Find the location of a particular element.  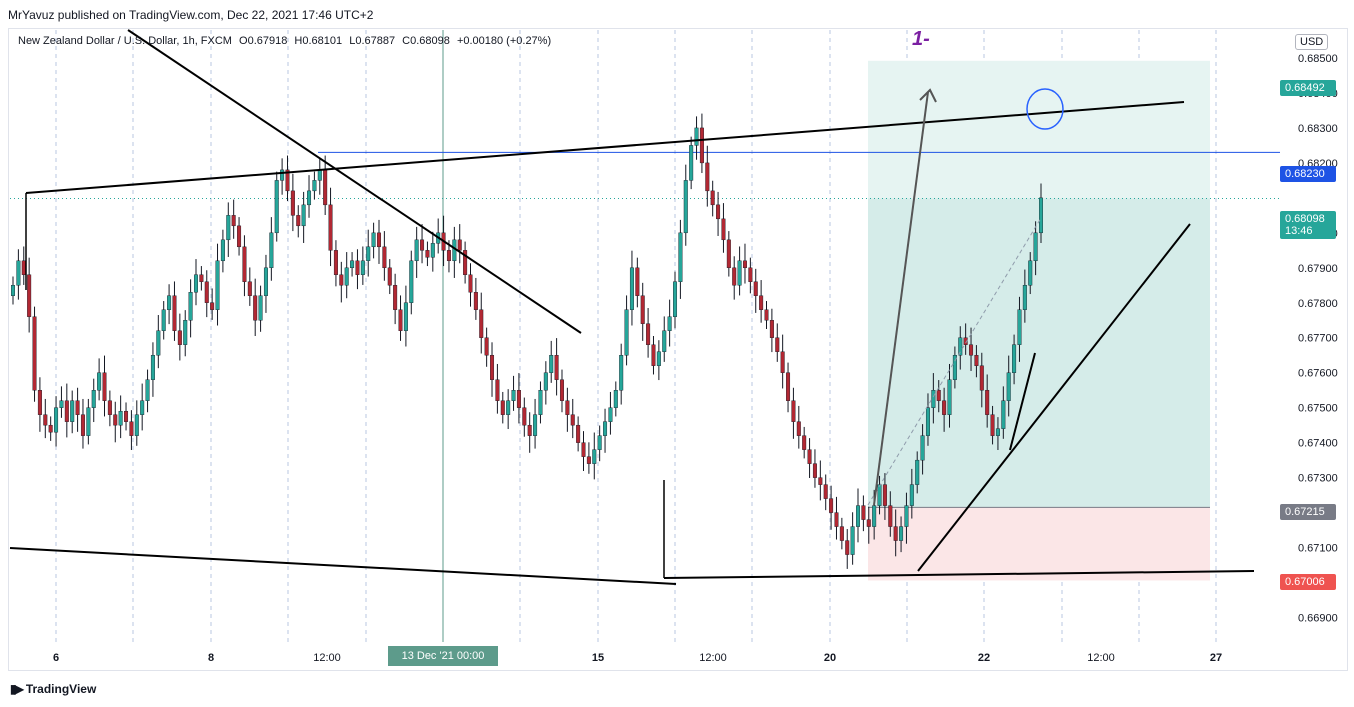

price-tag: 0.68230 is located at coordinates (1308, 174).